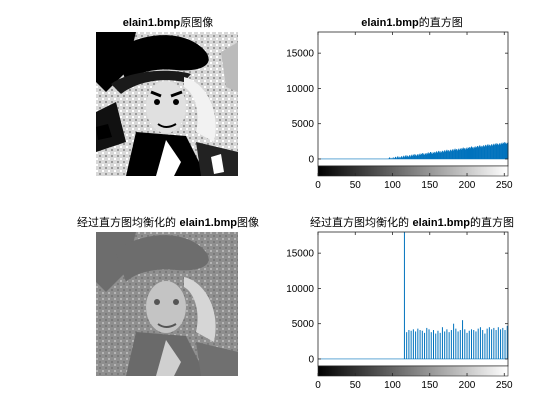 This screenshot has width=560, height=420. I want to click on equalized-image, so click(167, 304).